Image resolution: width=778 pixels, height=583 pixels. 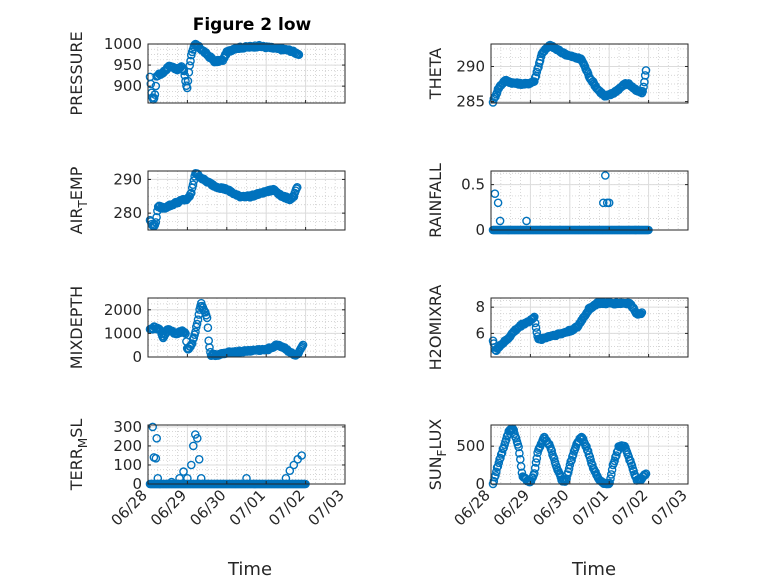 What do you see at coordinates (76, 327) in the screenshot?
I see `y-axis-label: MIXDEPTH` at bounding box center [76, 327].